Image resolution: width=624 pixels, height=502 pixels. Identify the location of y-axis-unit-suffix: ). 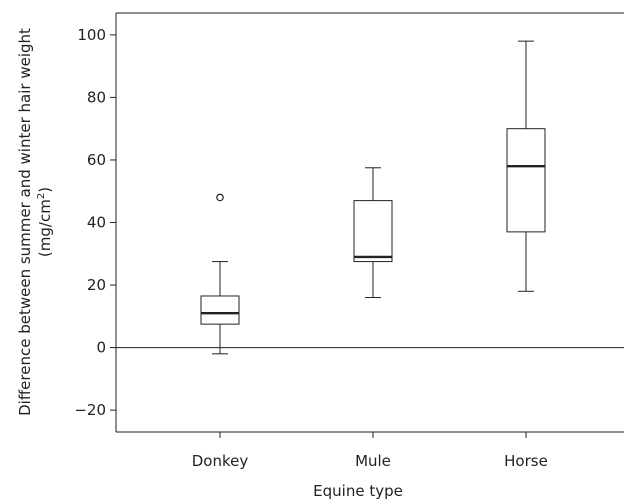
(45, 190).